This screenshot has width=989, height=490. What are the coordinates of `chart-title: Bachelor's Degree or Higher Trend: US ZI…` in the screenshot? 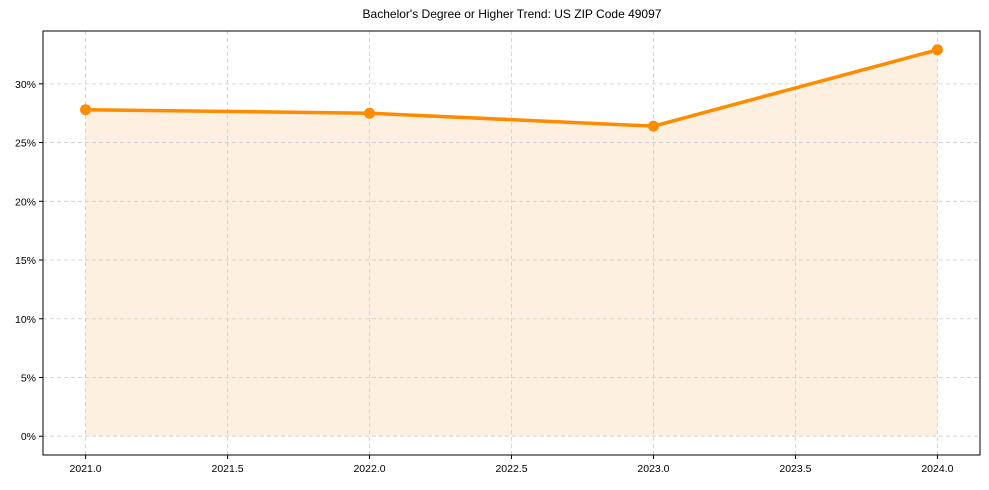 It's located at (512, 14).